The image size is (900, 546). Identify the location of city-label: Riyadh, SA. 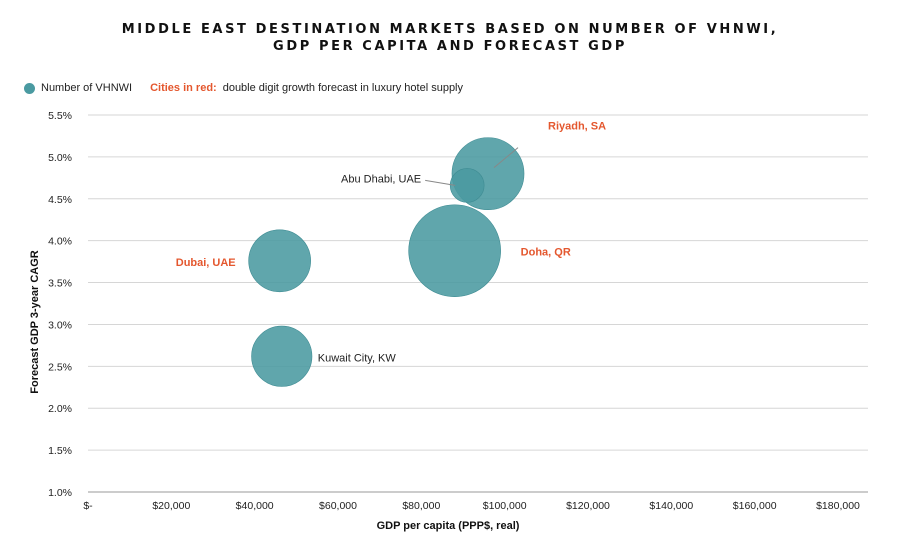
(577, 127).